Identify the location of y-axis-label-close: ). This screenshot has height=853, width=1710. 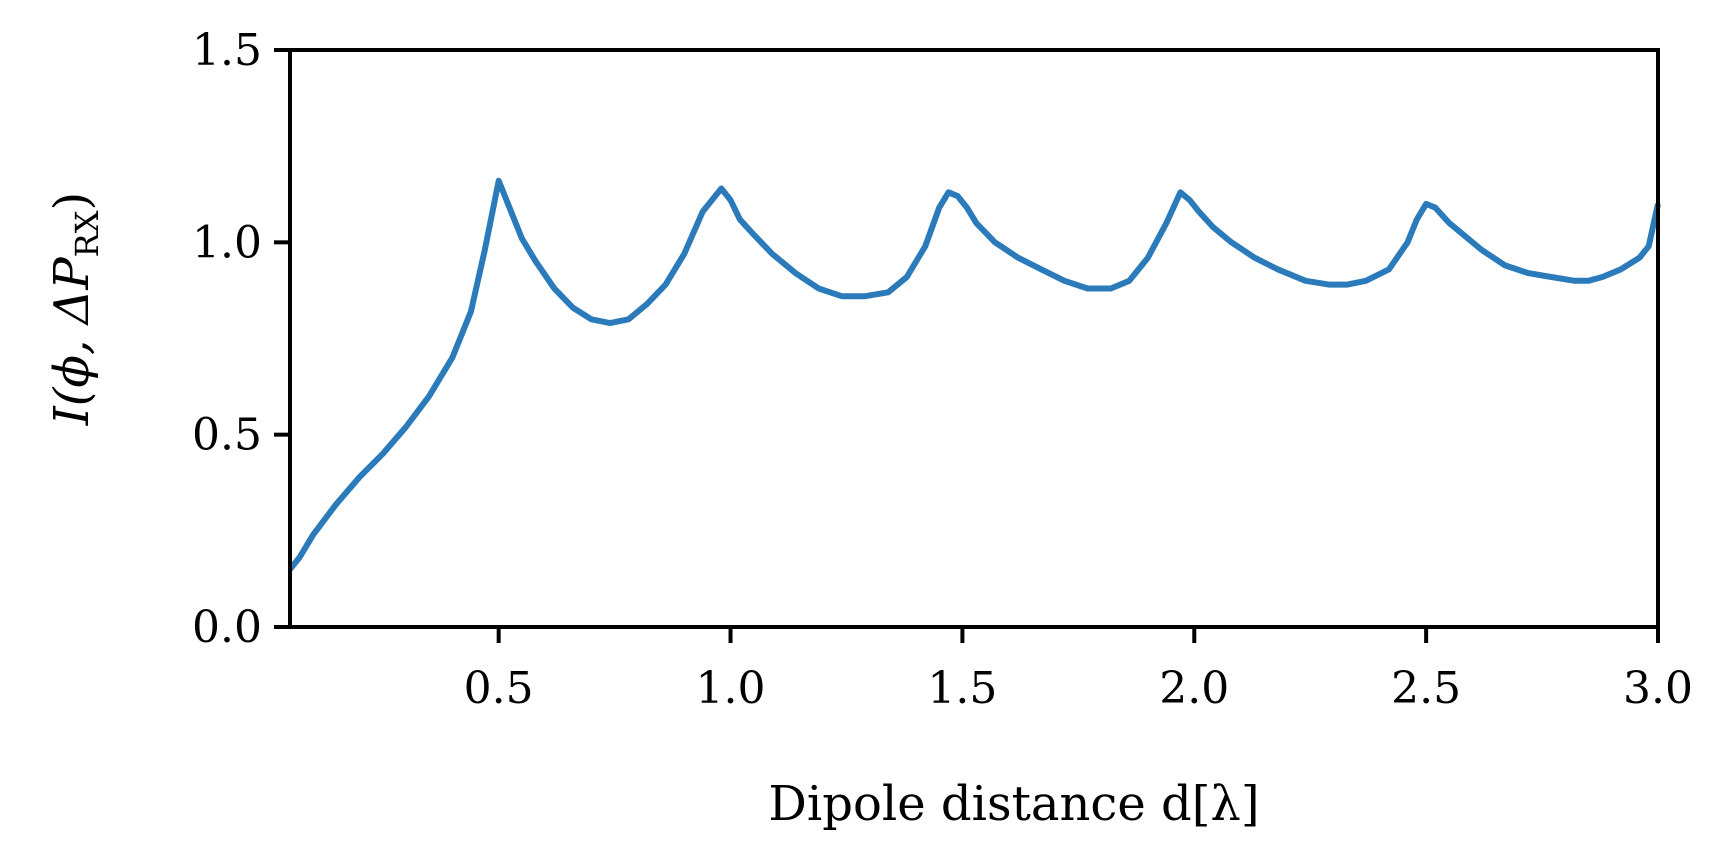
(72, 201).